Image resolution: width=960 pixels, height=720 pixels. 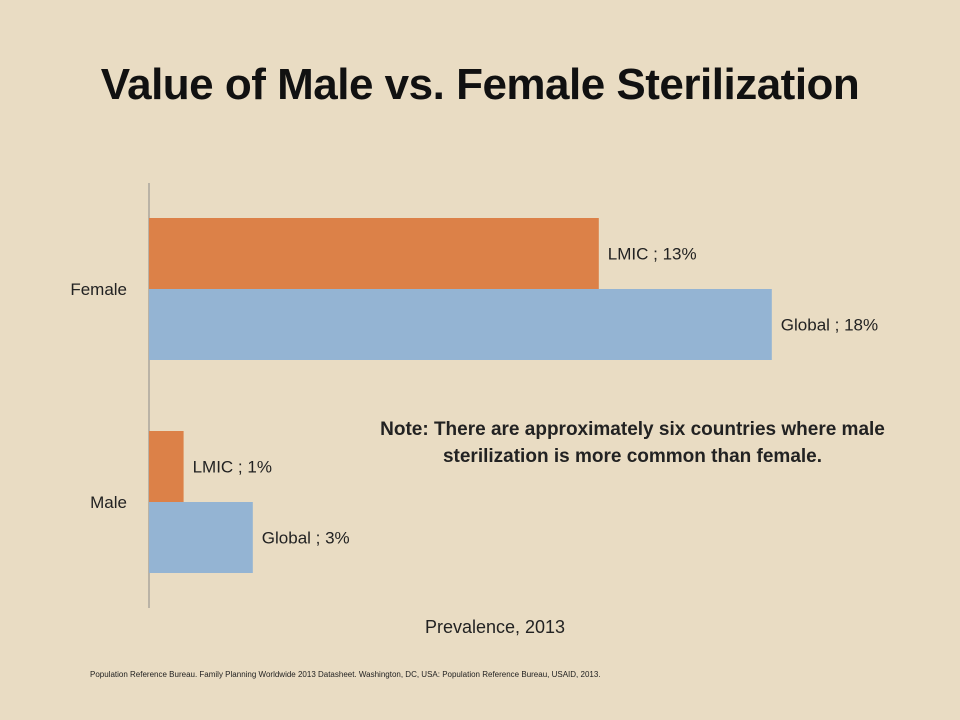 What do you see at coordinates (201, 537) in the screenshot?
I see `bar-global-male` at bounding box center [201, 537].